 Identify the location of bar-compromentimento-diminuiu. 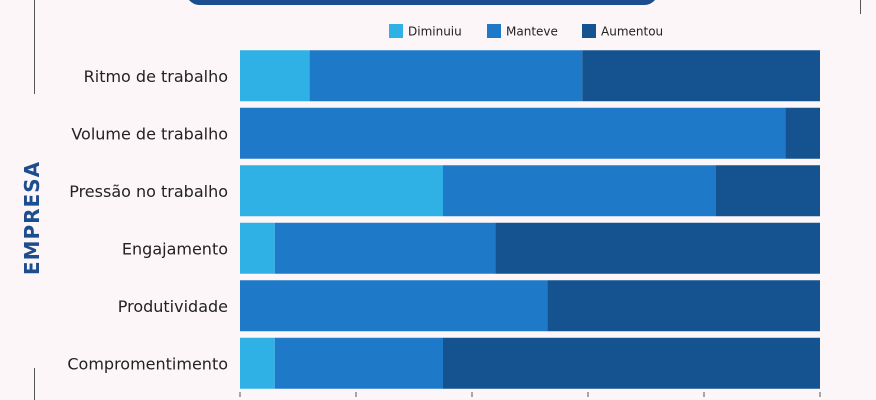
(257, 363).